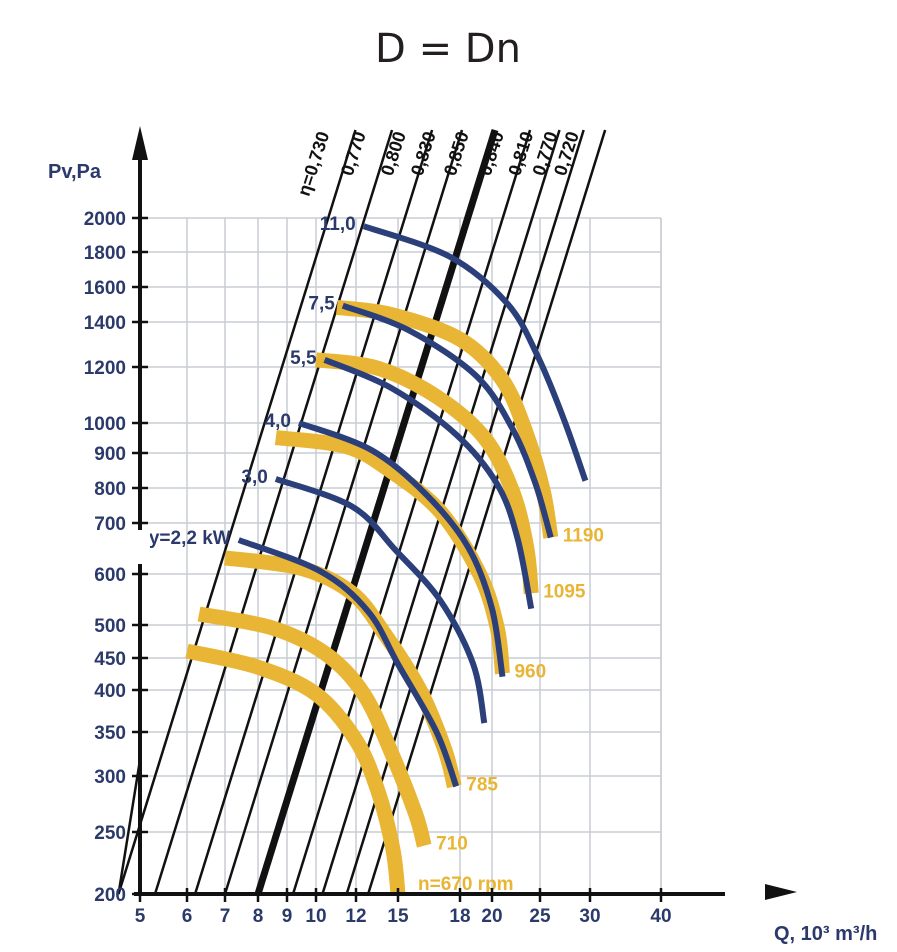 This screenshot has height=952, width=897. I want to click on efficiency-label: 0,850, so click(456, 153).